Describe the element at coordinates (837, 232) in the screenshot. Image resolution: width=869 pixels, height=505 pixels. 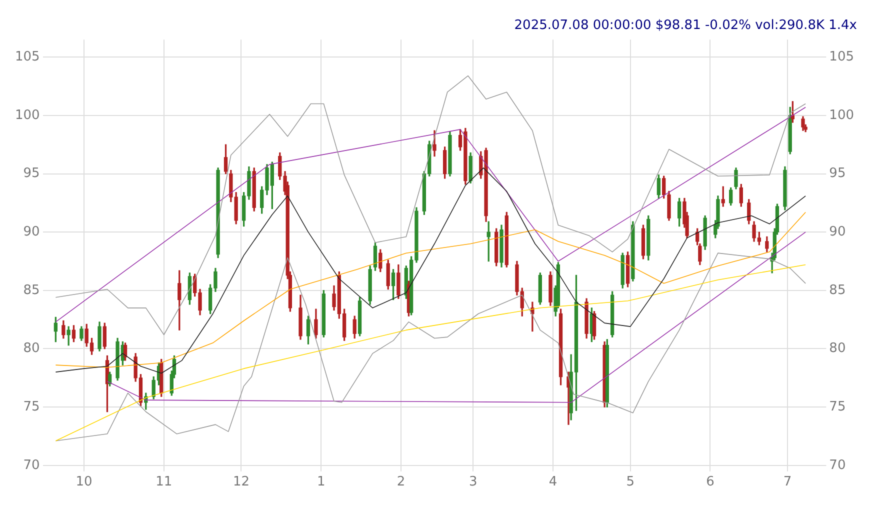
I see `y2-tick-label: 90` at that location.